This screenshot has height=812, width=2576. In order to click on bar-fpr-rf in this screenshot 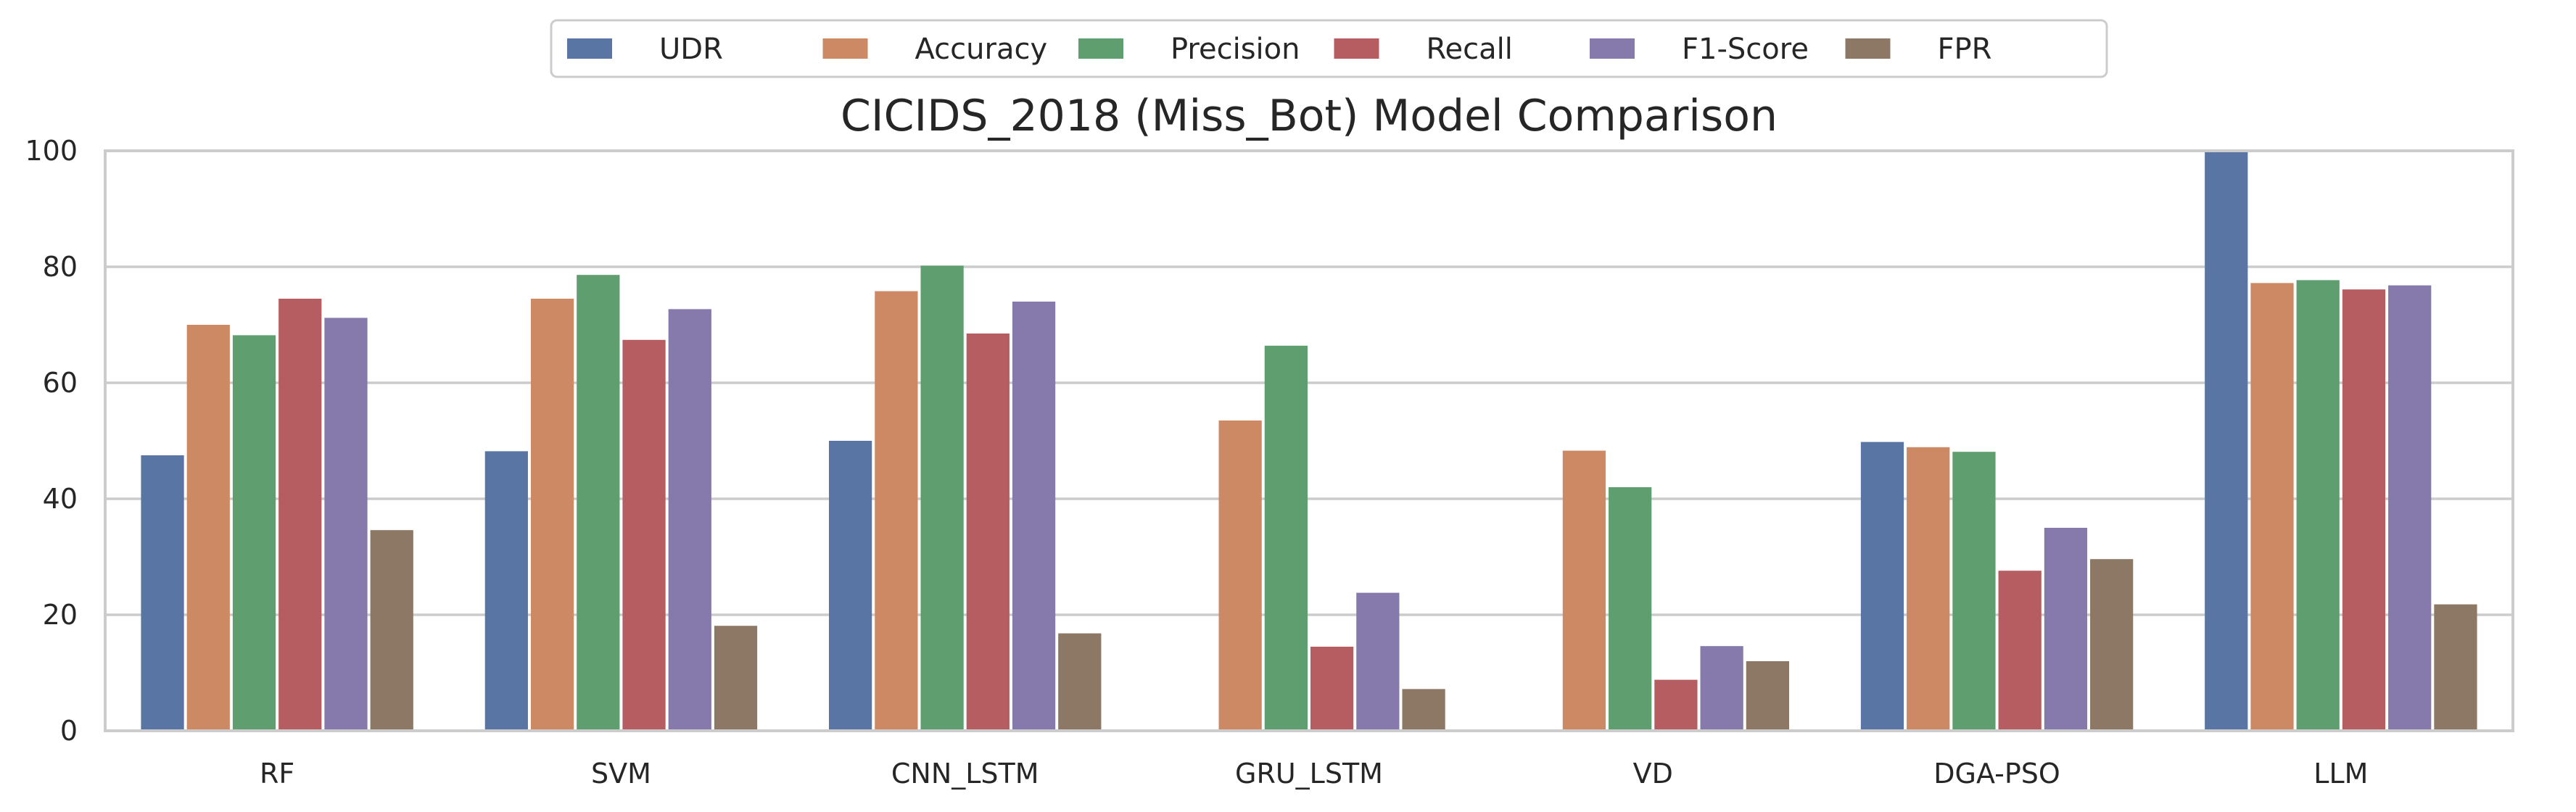, I will do `click(391, 630)`.